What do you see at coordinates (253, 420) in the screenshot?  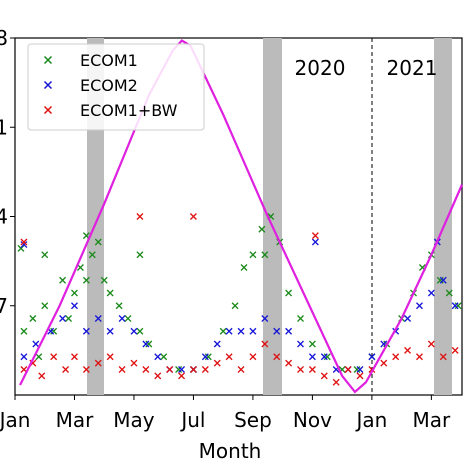 I see `x-tick-label: Sep` at bounding box center [253, 420].